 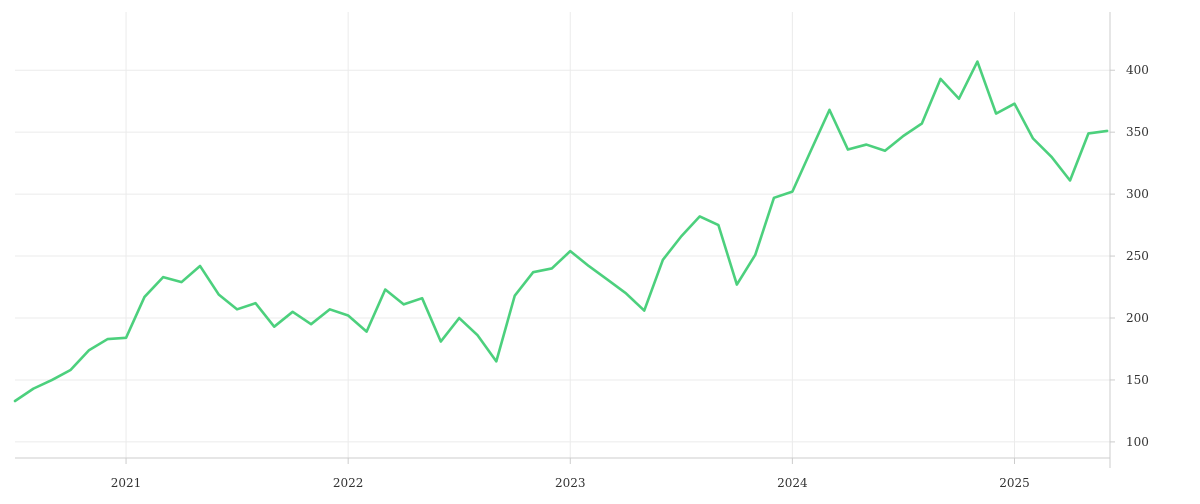 What do you see at coordinates (1137, 70) in the screenshot?
I see `y-tick-label: 400` at bounding box center [1137, 70].